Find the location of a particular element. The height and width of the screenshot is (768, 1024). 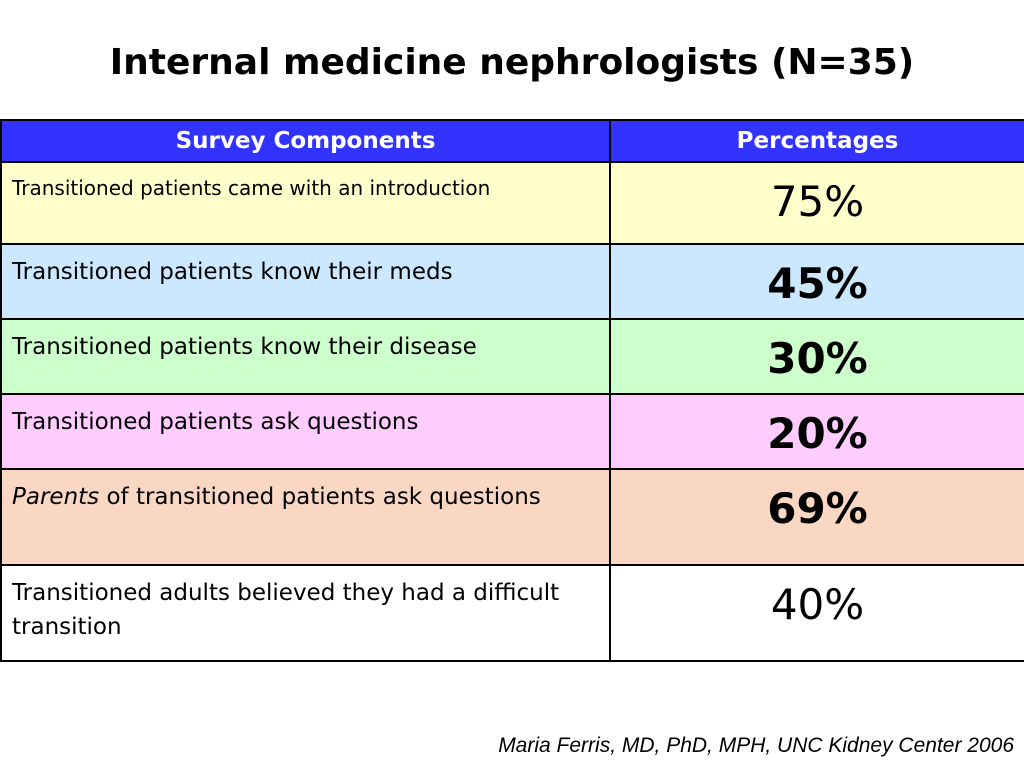

row-component-text: Transitioned patients know their disease is located at coordinates (244, 347).